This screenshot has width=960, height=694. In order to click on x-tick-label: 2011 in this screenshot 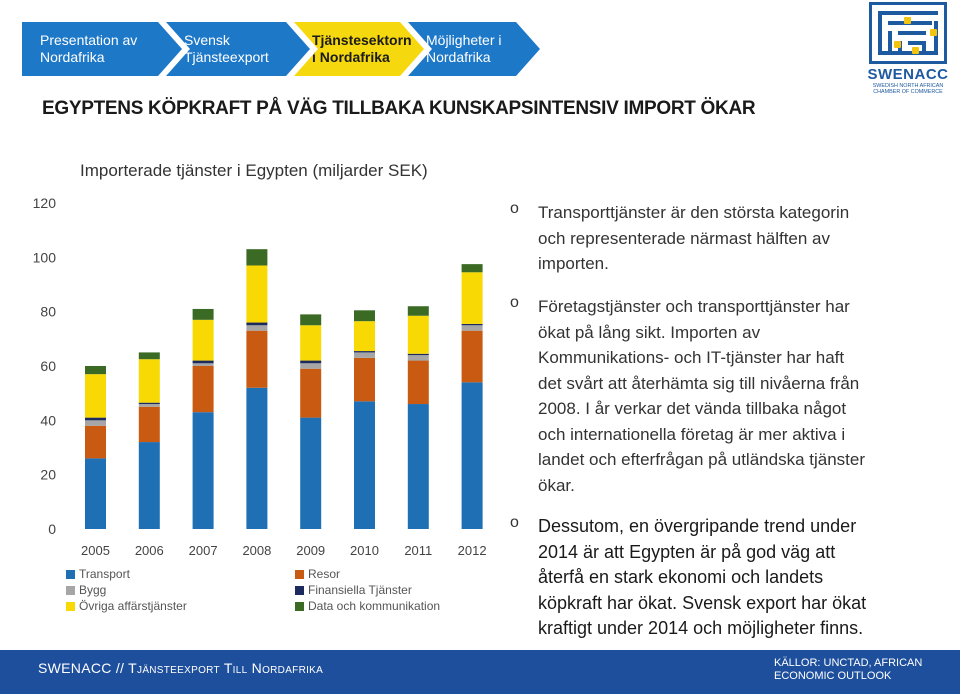, I will do `click(418, 550)`.